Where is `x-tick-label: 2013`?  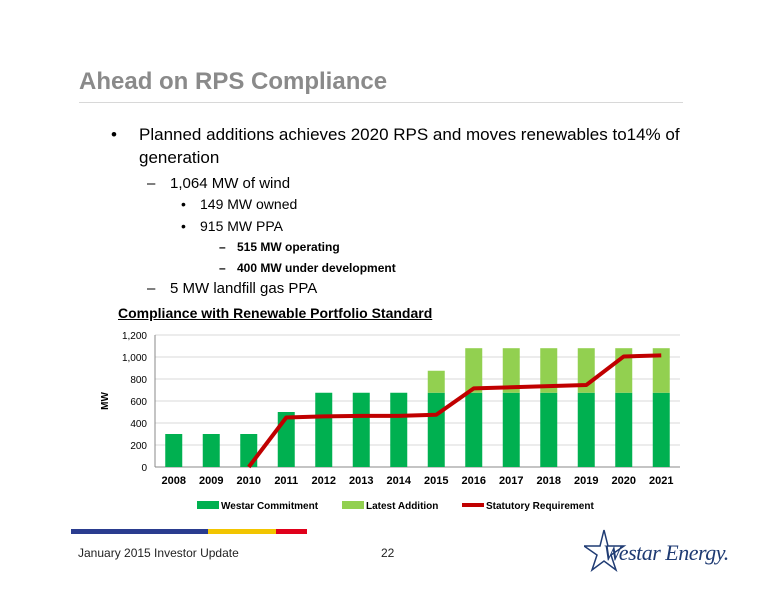
x-tick-label: 2013 is located at coordinates (361, 481).